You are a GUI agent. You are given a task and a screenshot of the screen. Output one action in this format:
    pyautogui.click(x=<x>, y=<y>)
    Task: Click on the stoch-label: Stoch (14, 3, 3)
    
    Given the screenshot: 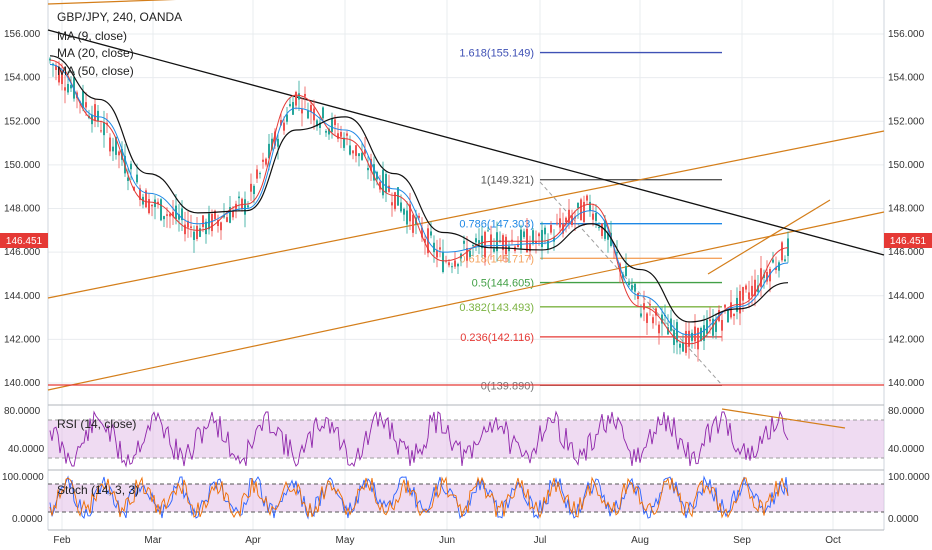 What is the action you would take?
    pyautogui.click(x=98, y=490)
    